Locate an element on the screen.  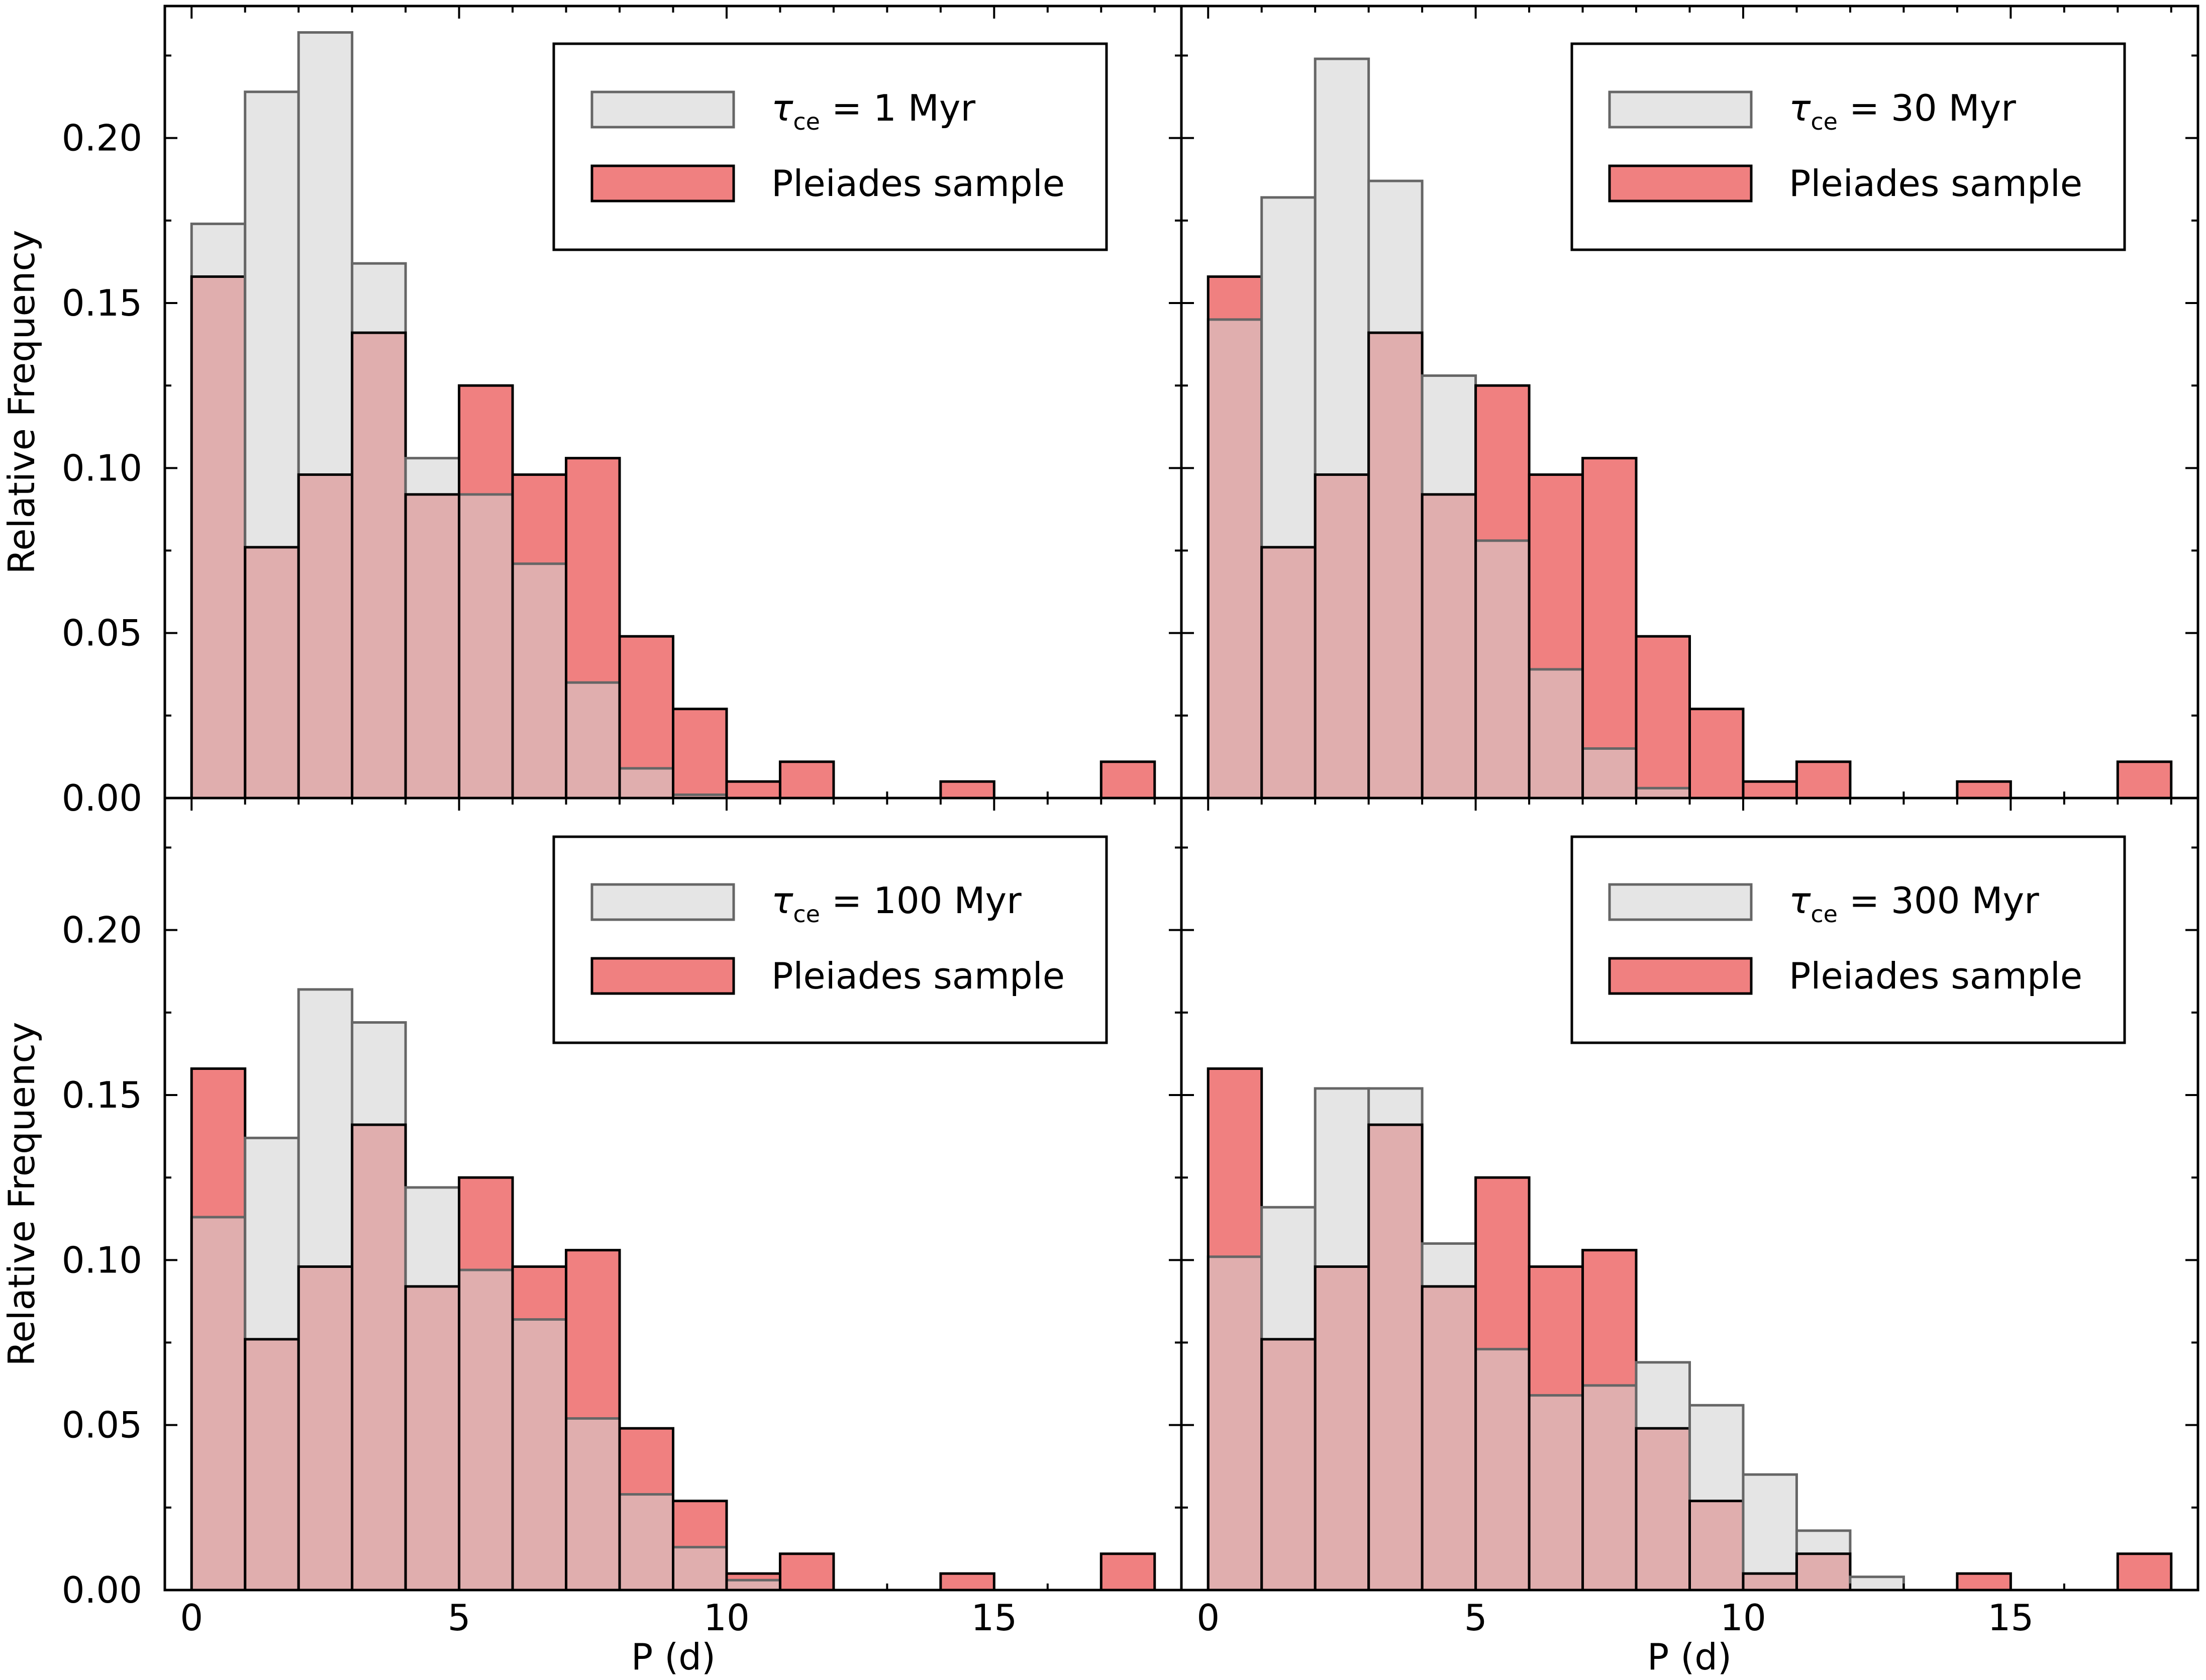
x-tick-label: 10 is located at coordinates (727, 1618).